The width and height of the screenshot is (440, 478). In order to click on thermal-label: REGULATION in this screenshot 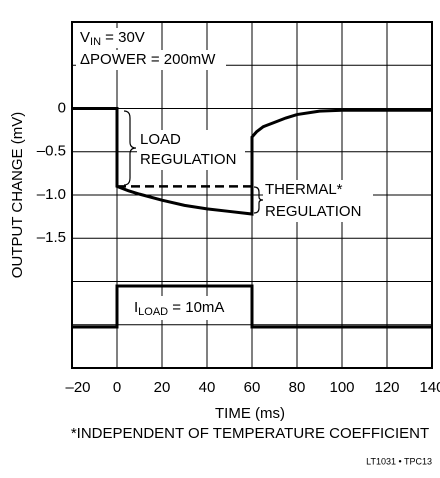, I will do `click(313, 211)`.